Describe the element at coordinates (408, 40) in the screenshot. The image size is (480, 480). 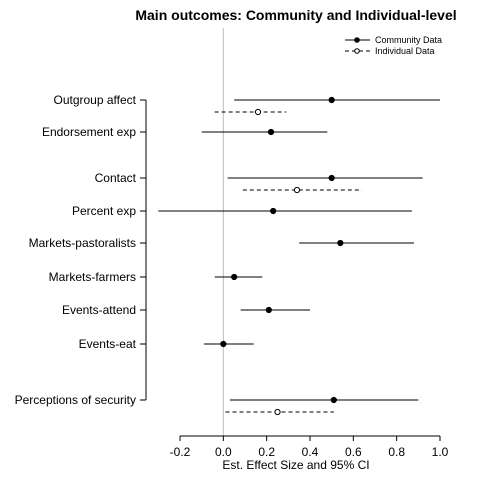
I see `legend-label-community: Community Data` at that location.